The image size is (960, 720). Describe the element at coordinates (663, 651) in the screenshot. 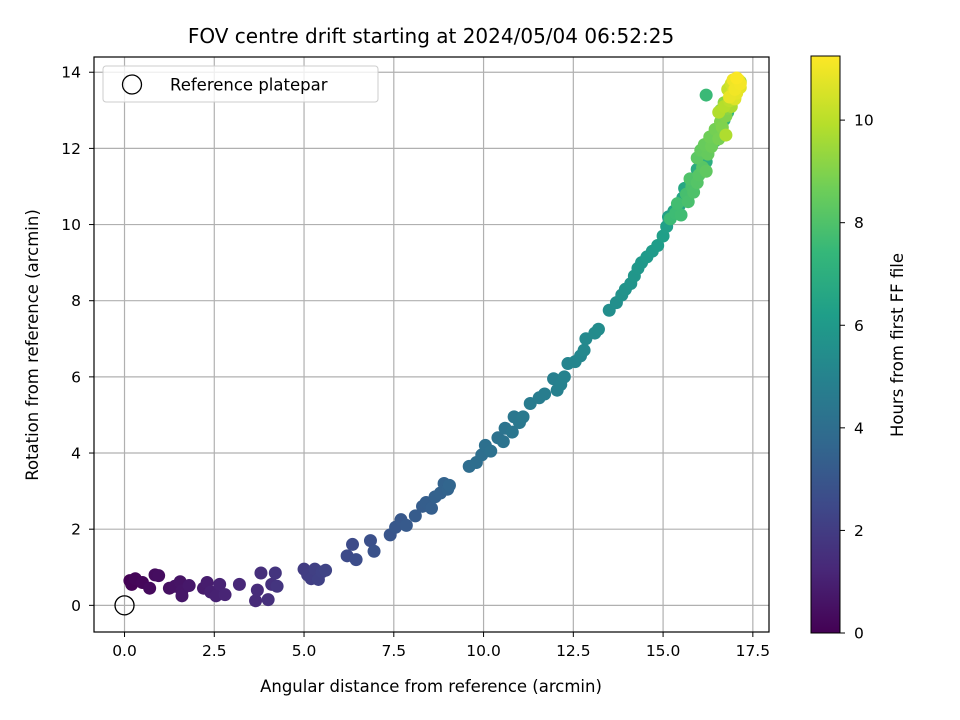

I see `x-tick-label: 15.0` at that location.